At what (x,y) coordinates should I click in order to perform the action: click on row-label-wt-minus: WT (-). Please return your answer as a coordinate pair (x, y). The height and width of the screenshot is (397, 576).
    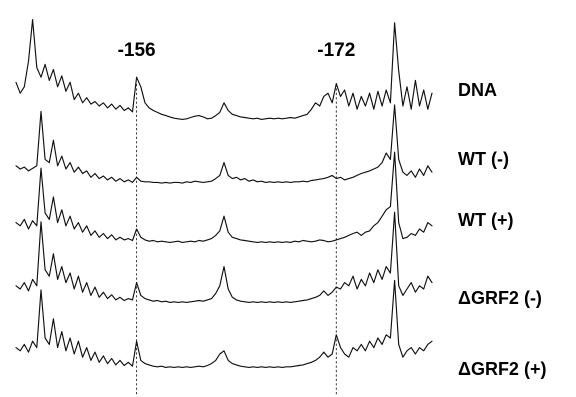
    Looking at the image, I should click on (483, 159).